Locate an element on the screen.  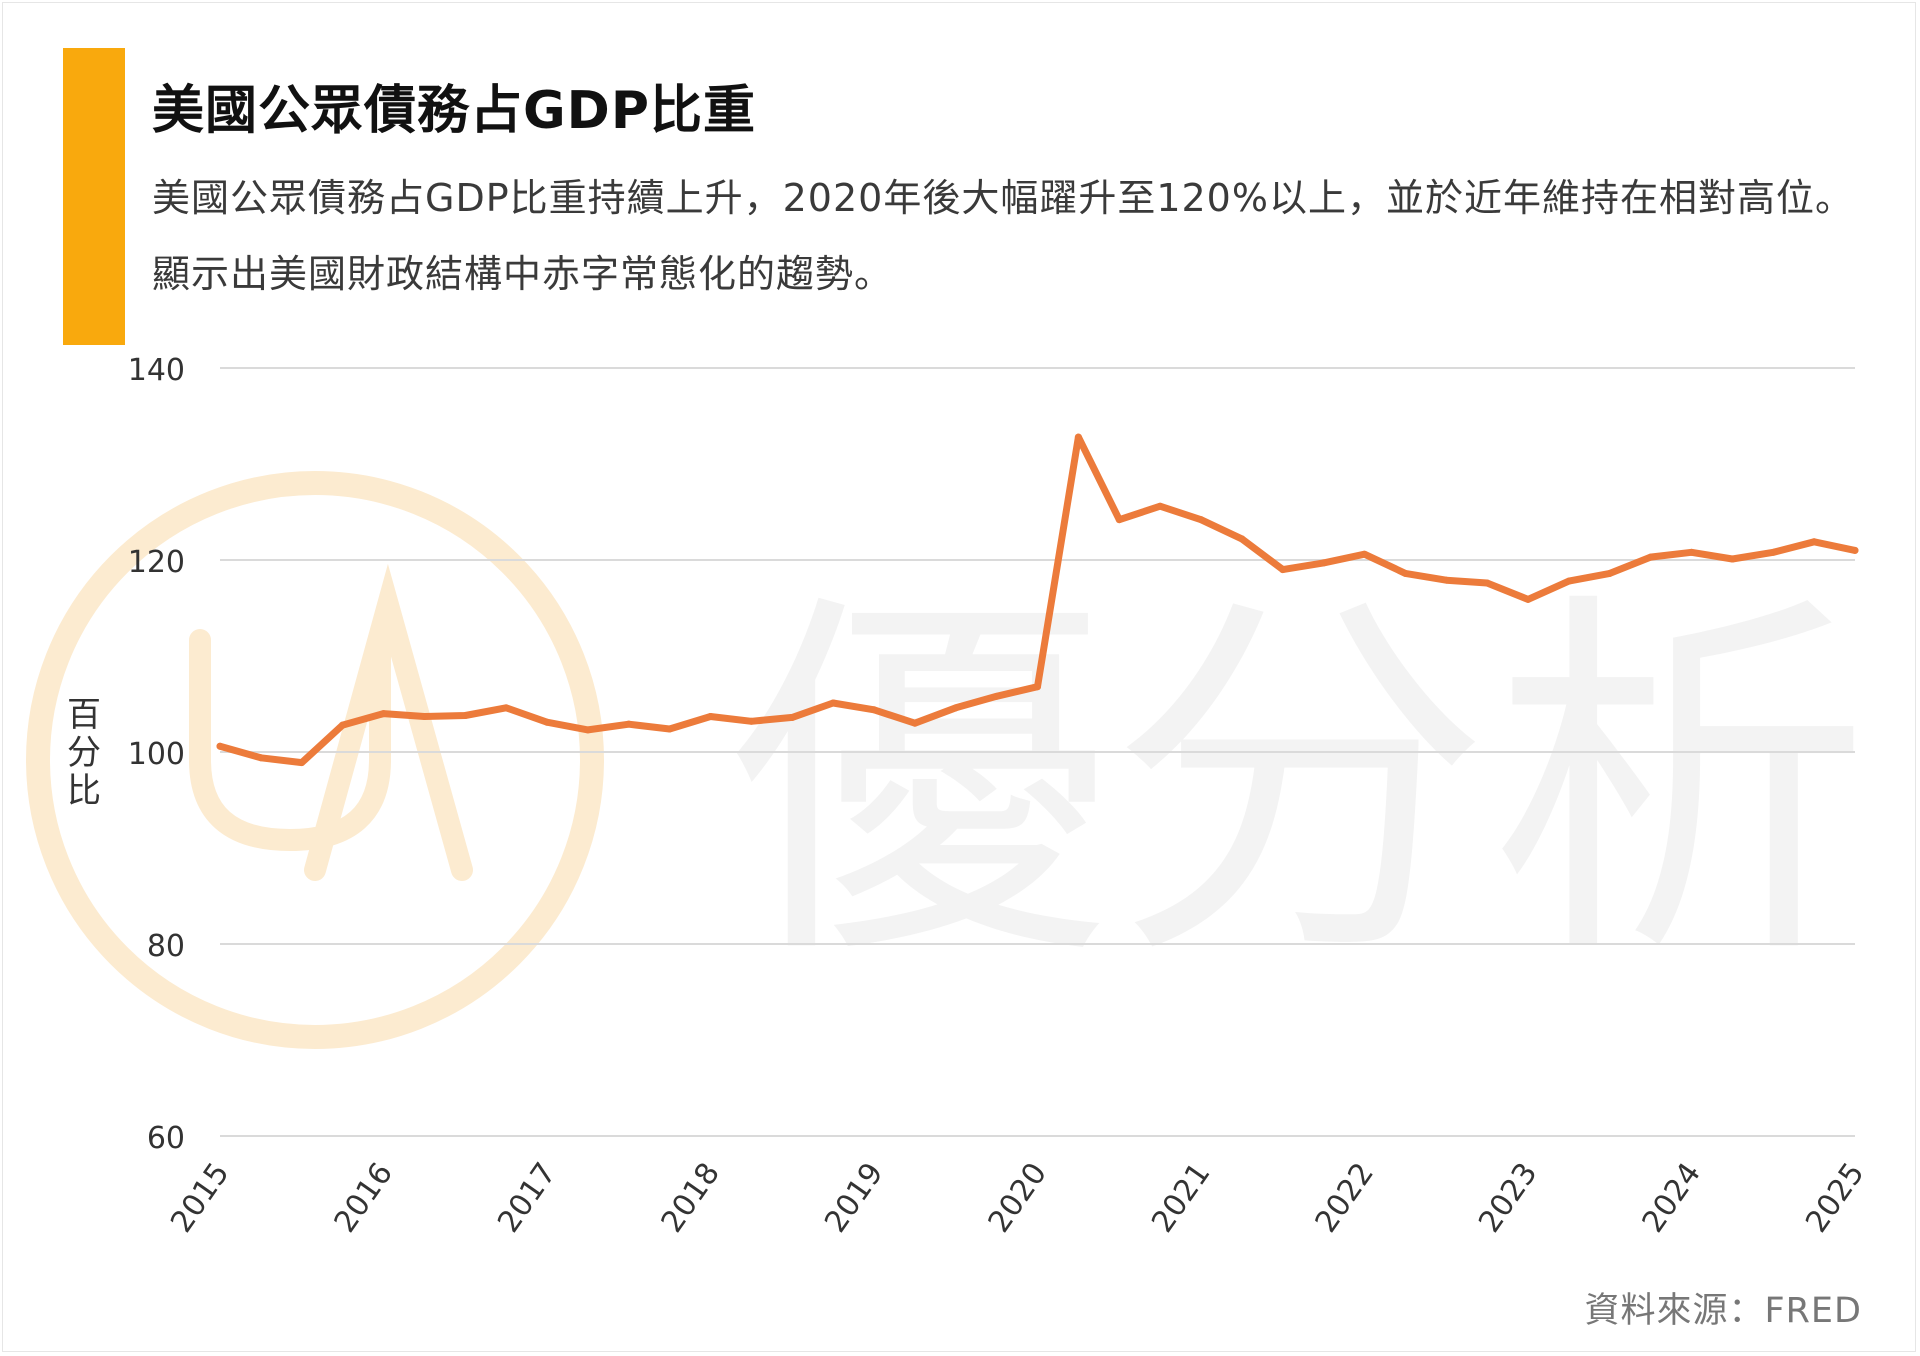
y-axis-label: 百分比 is located at coordinates (84, 753).